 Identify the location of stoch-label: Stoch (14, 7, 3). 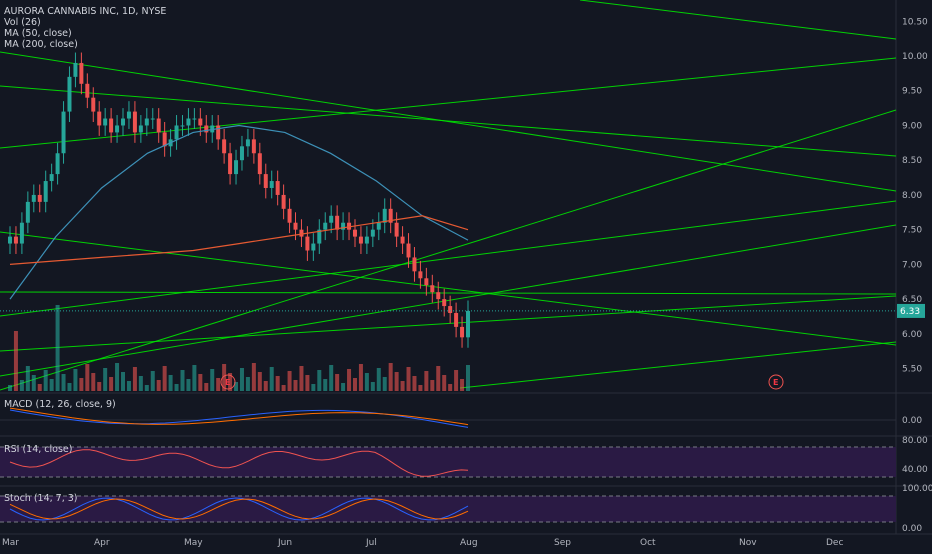
(41, 498).